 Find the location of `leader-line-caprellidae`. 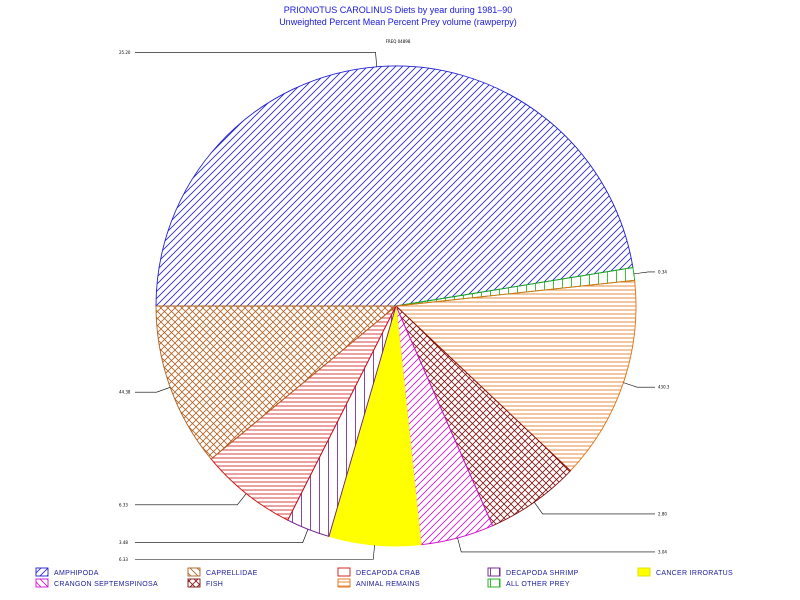

leader-line-caprellidae is located at coordinates (153, 390).